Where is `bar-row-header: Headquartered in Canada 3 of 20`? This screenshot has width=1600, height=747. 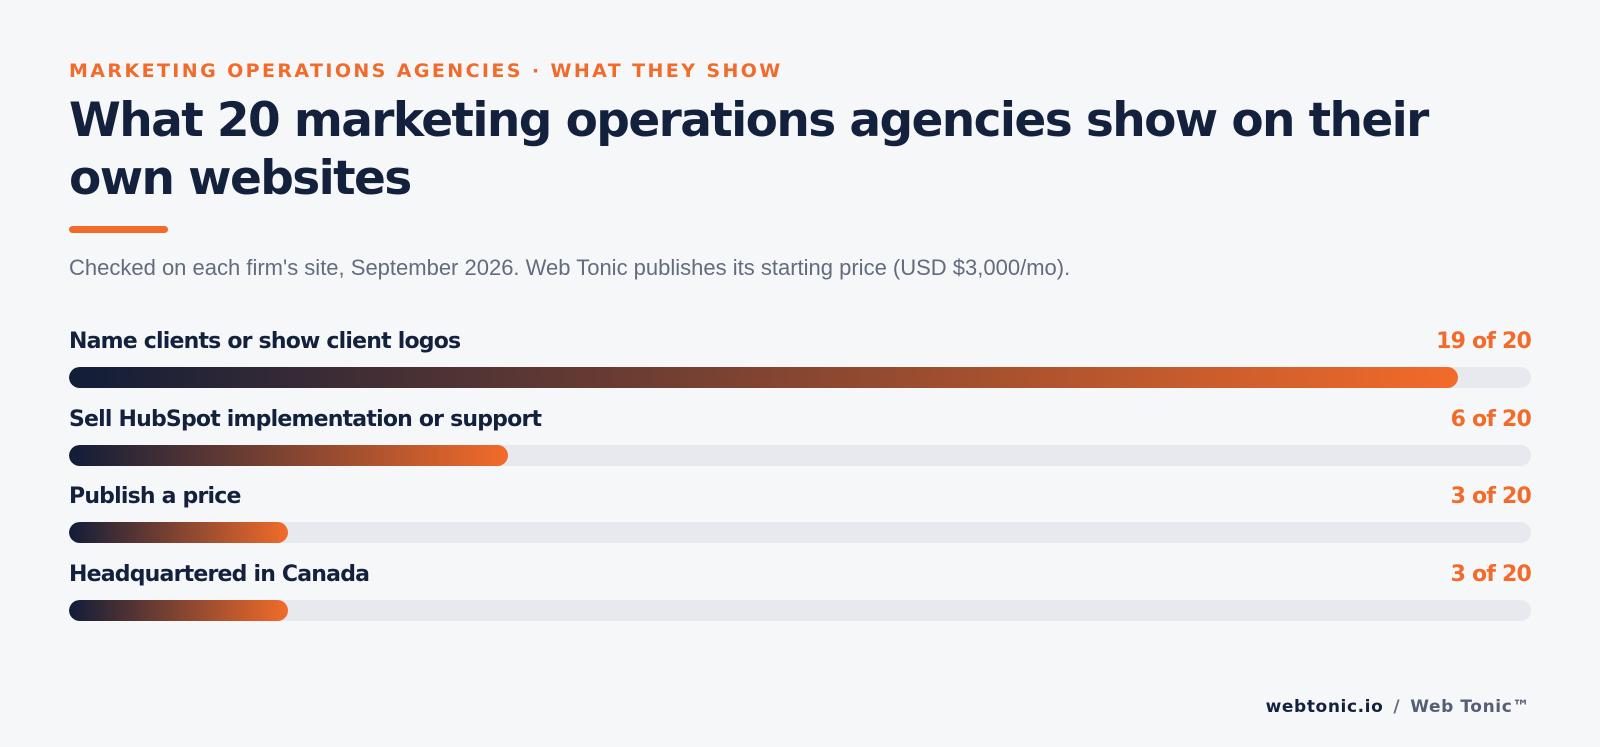
bar-row-header: Headquartered in Canada 3 of 20 is located at coordinates (800, 576).